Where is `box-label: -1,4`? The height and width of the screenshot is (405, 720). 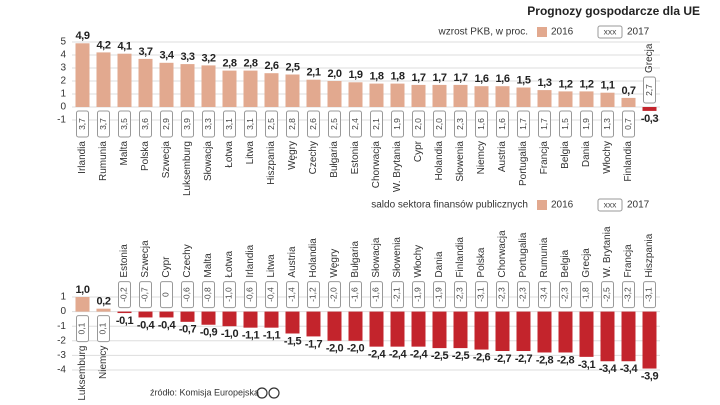
box-label: -1,4 is located at coordinates (292, 294).